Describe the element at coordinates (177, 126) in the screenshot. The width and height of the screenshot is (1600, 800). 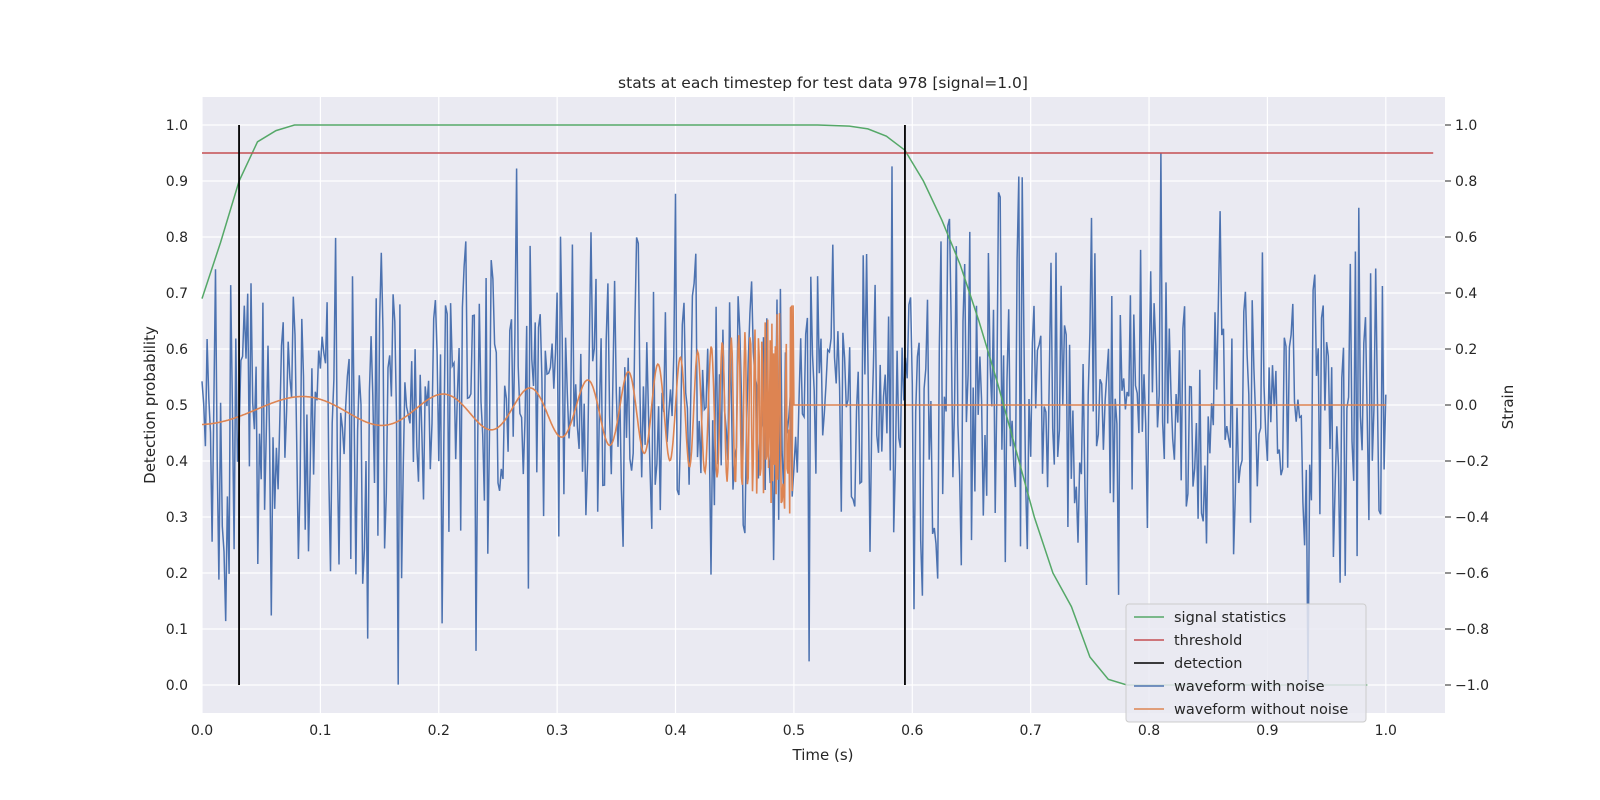
I see `y-tick-label: 1.0` at that location.